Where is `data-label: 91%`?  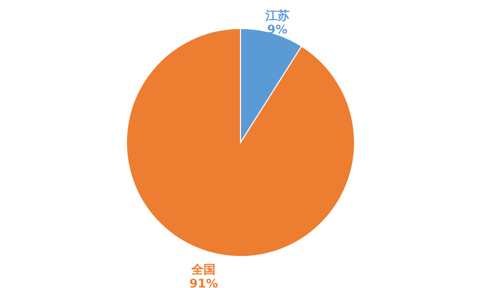 data-label: 91% is located at coordinates (203, 282).